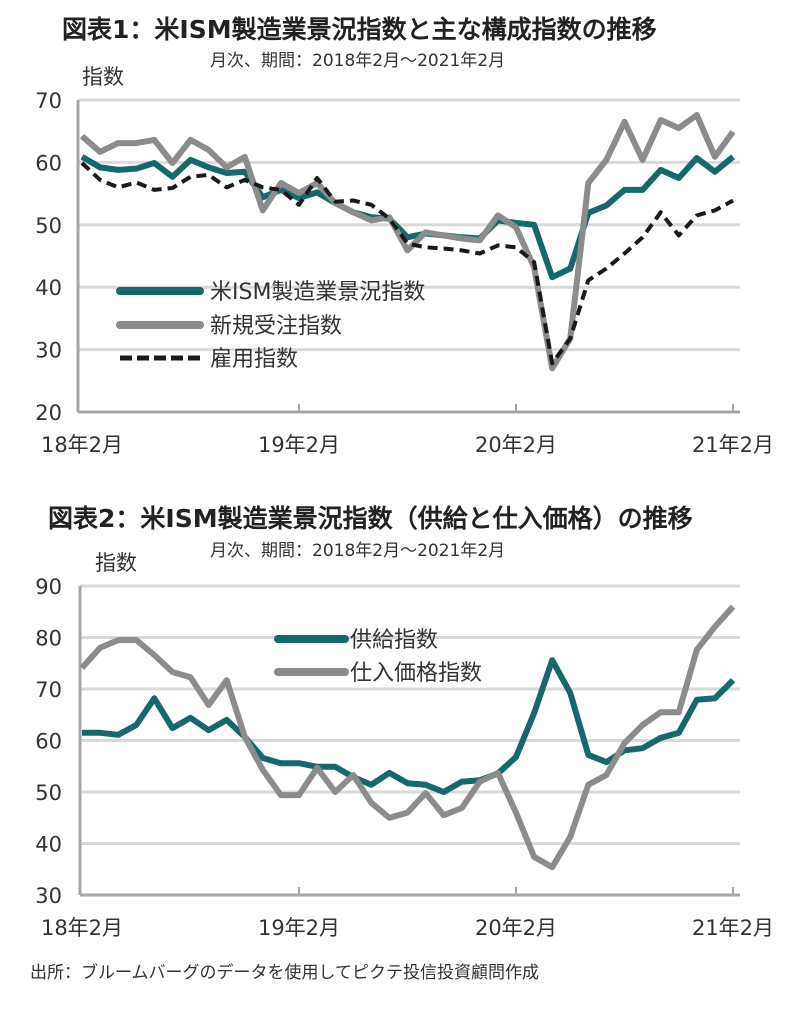 This screenshot has width=801, height=1023. Describe the element at coordinates (48, 587) in the screenshot. I see `y-tick-label: 90` at that location.